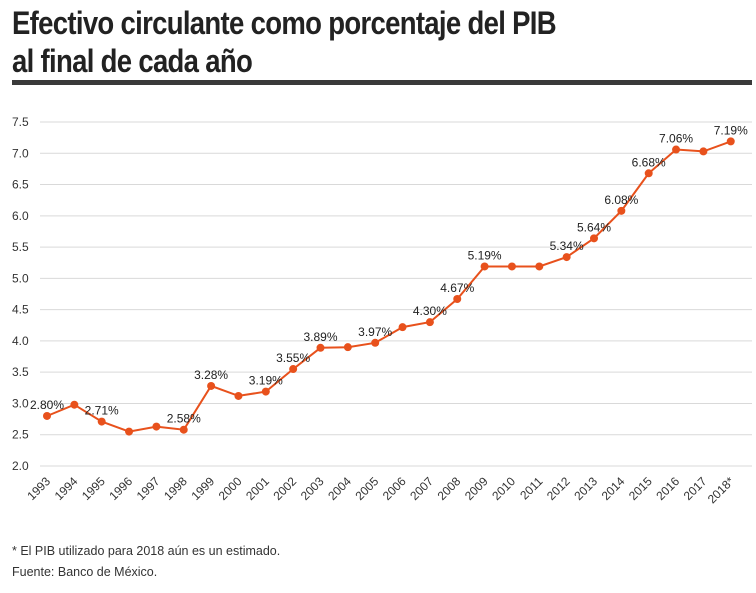 Image resolution: width=756 pixels, height=593 pixels. What do you see at coordinates (211, 375) in the screenshot?
I see `data-label: 3.28%` at bounding box center [211, 375].